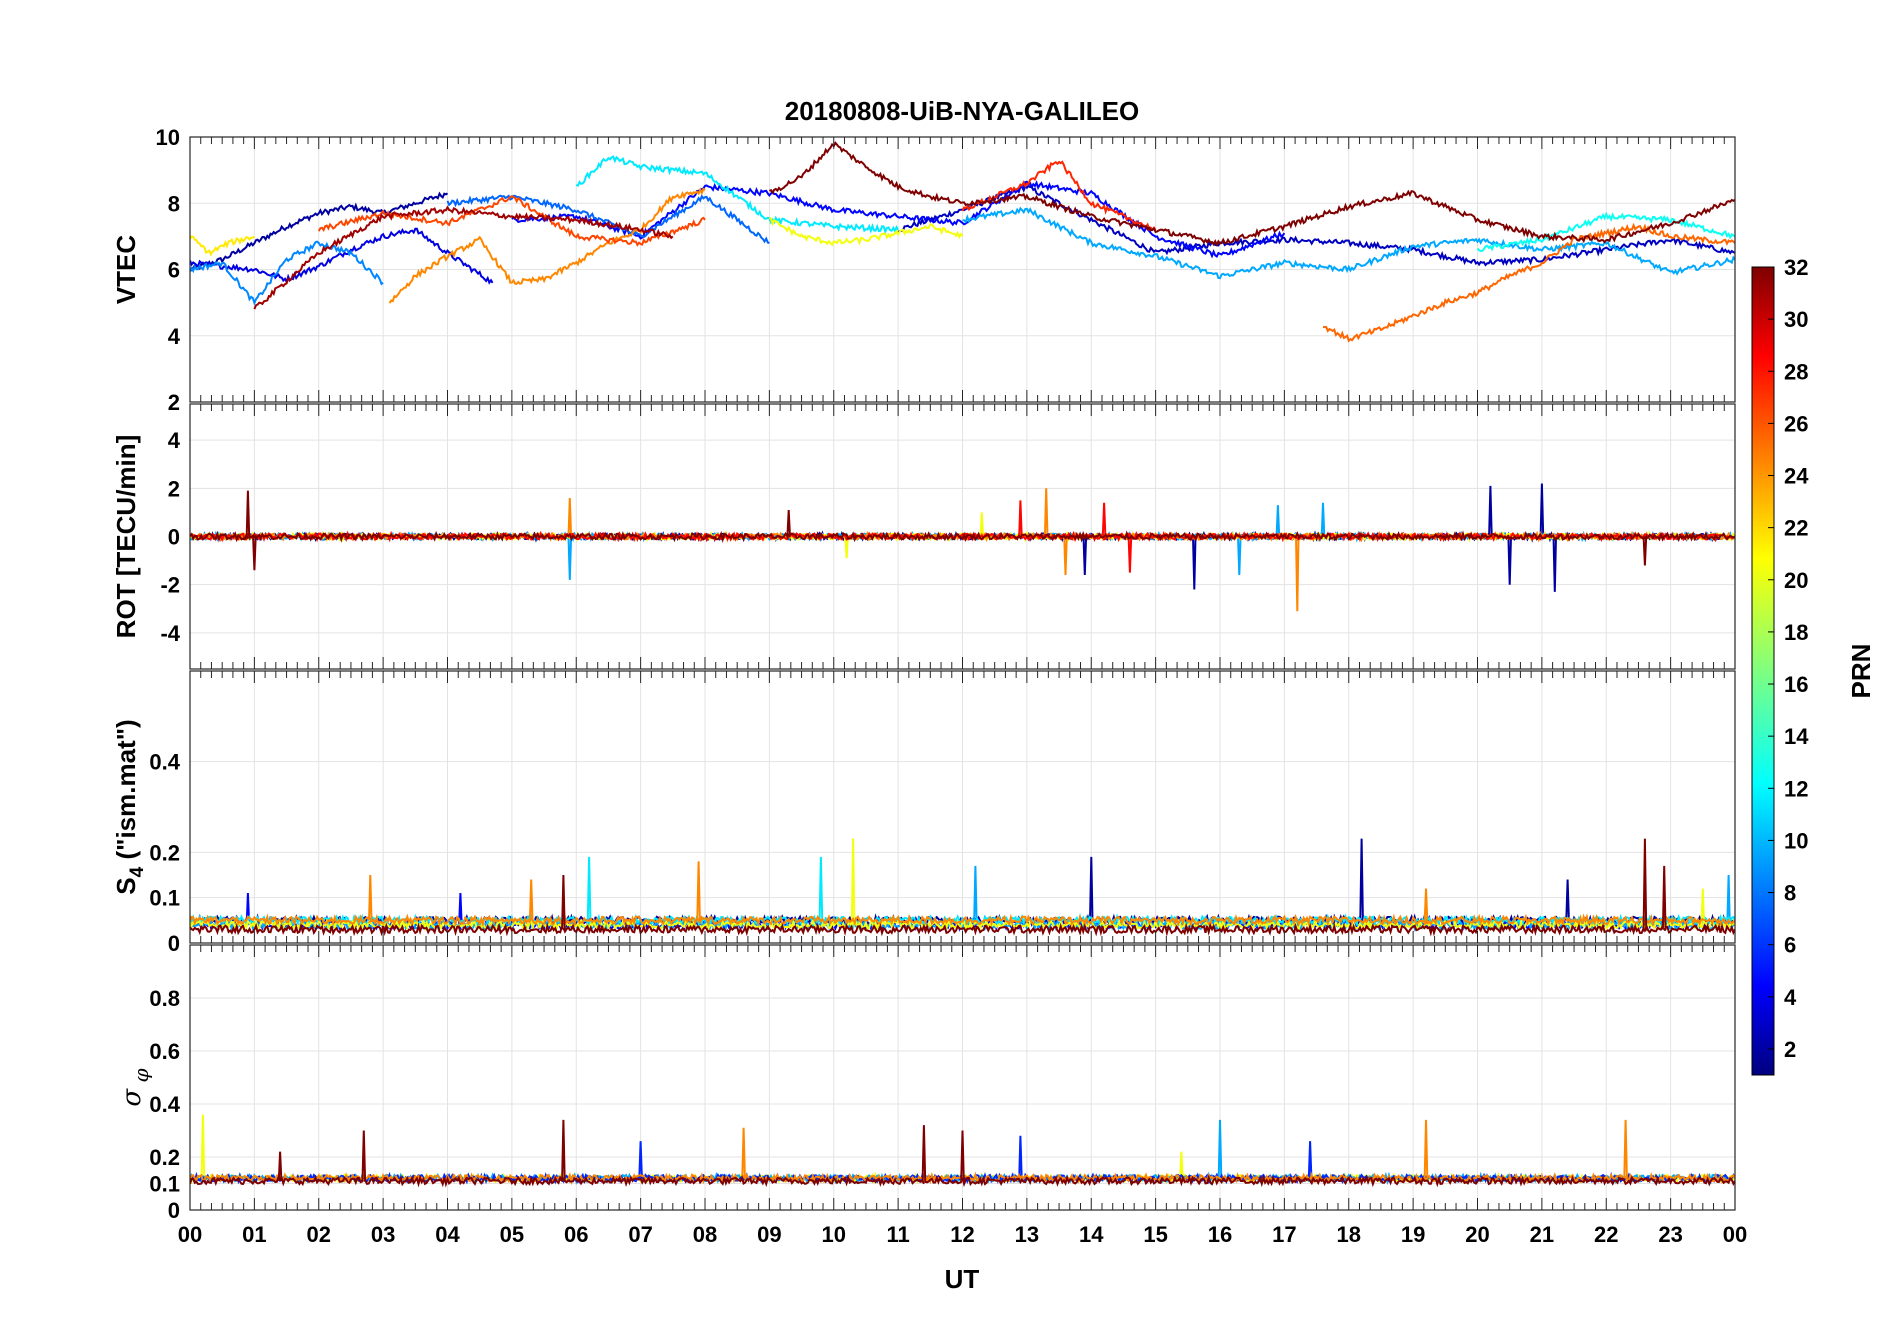  What do you see at coordinates (962, 1279) in the screenshot?
I see `x-axis-label: UT` at bounding box center [962, 1279].